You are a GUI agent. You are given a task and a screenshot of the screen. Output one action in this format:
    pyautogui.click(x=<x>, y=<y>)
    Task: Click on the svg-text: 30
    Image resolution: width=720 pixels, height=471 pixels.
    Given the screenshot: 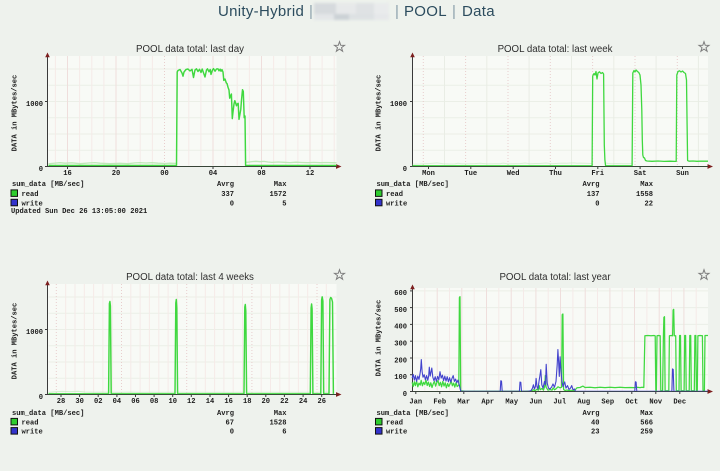 What is the action you would take?
    pyautogui.click(x=79, y=402)
    